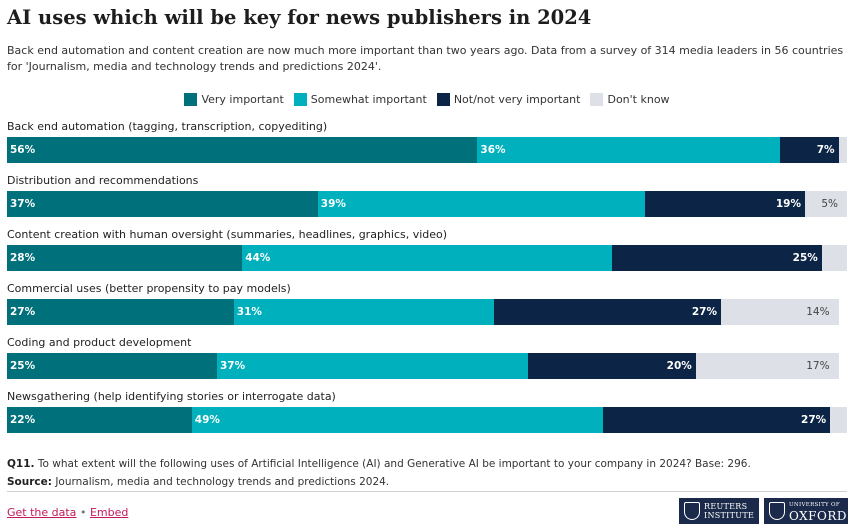 The height and width of the screenshot is (529, 854). I want to click on bar-segment-dontknow: 5%, so click(825, 204).